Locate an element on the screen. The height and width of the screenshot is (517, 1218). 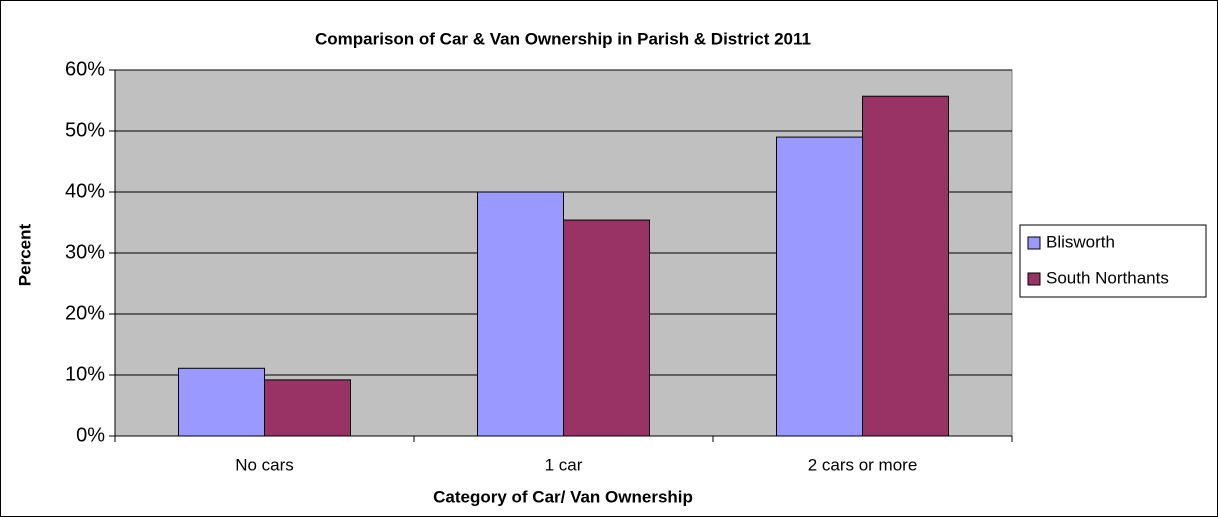
y-axis-label: Percent is located at coordinates (24, 254).